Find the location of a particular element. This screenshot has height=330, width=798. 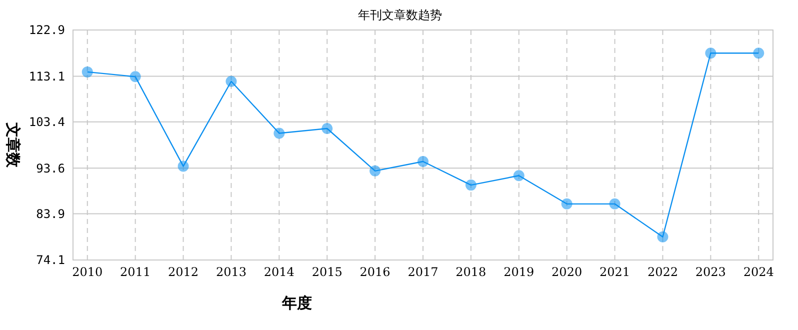

x-tick-label: 2021 is located at coordinates (615, 272).